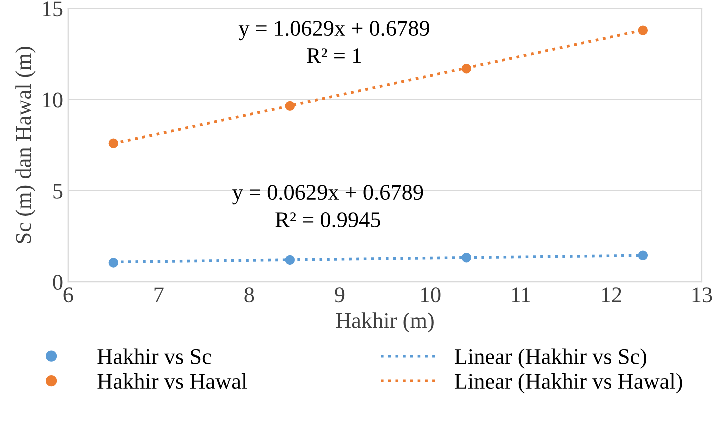  Describe the element at coordinates (26, 145) in the screenshot. I see `y-axis-title: Sc (m) dan Hawal (m)` at that location.